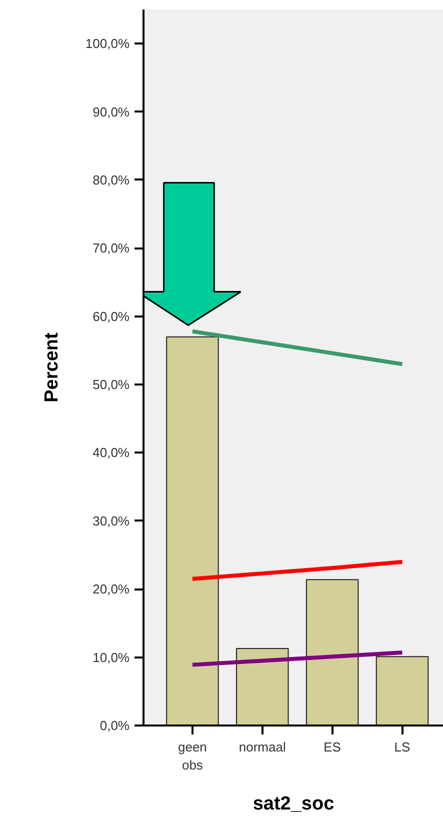 This screenshot has height=820, width=443. What do you see at coordinates (402, 747) in the screenshot?
I see `x-tick-label: LS` at bounding box center [402, 747].